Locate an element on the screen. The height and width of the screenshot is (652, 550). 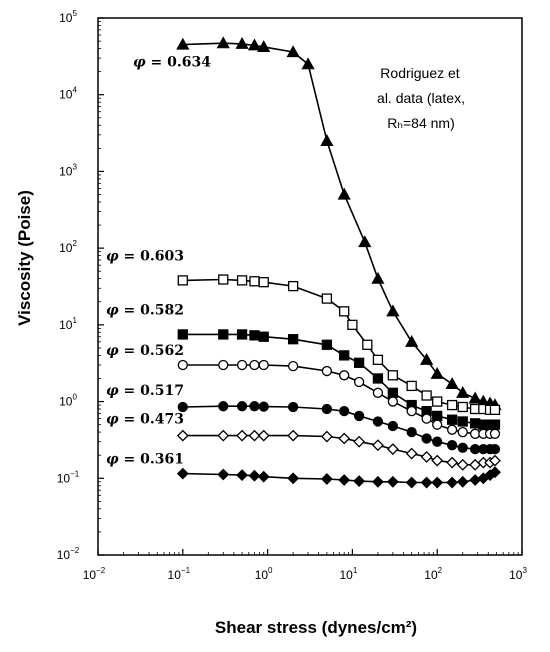
annotation-line-1: Rodriguez et is located at coordinates (419, 73).